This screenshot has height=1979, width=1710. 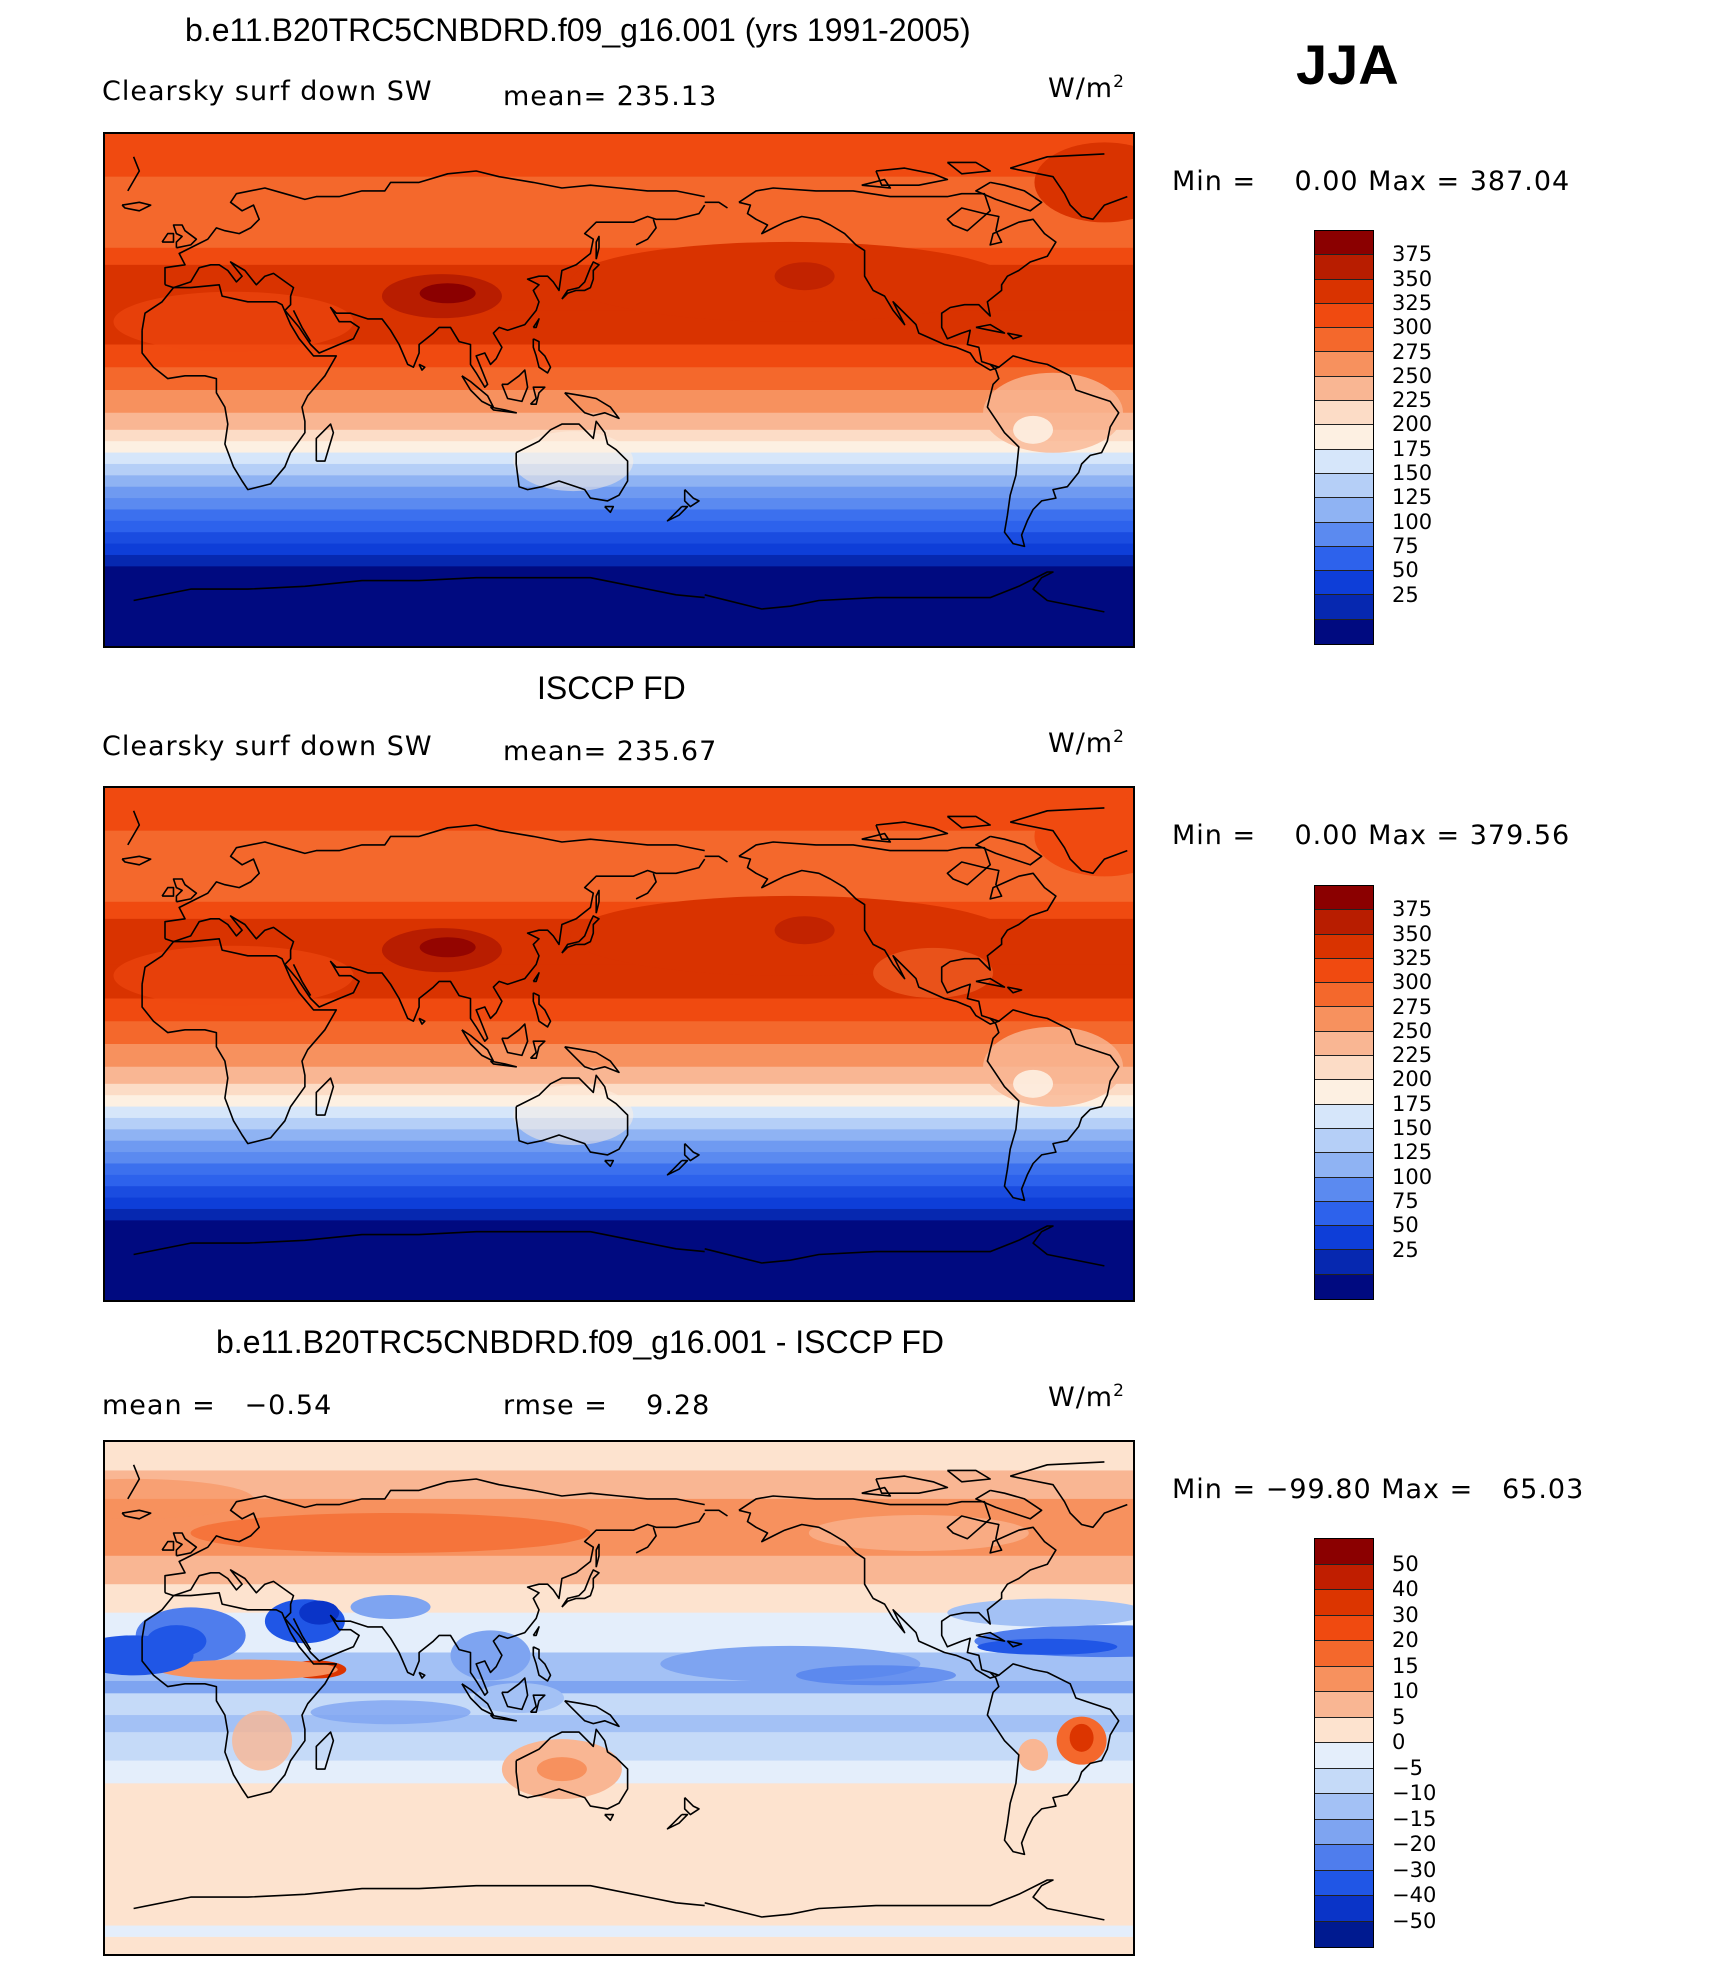 I want to click on colorbar-tick-label: −10, so click(x=1414, y=1793).